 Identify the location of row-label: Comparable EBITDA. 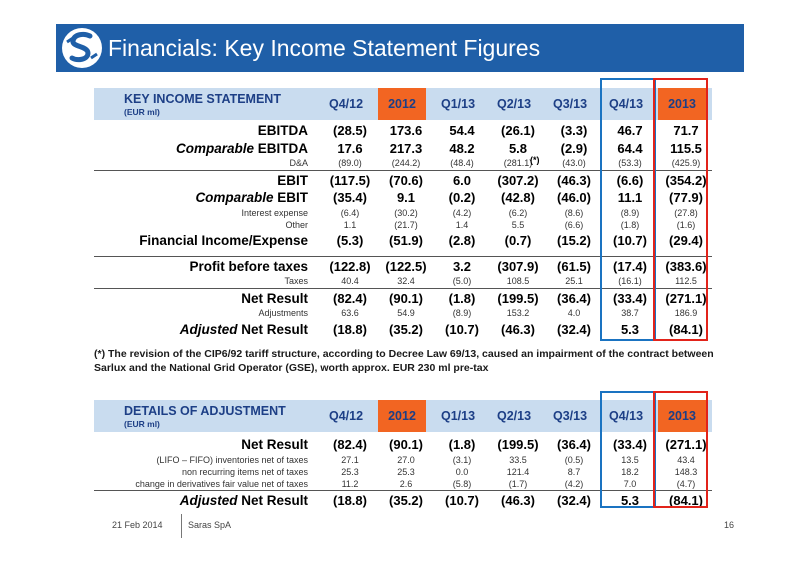
(242, 148).